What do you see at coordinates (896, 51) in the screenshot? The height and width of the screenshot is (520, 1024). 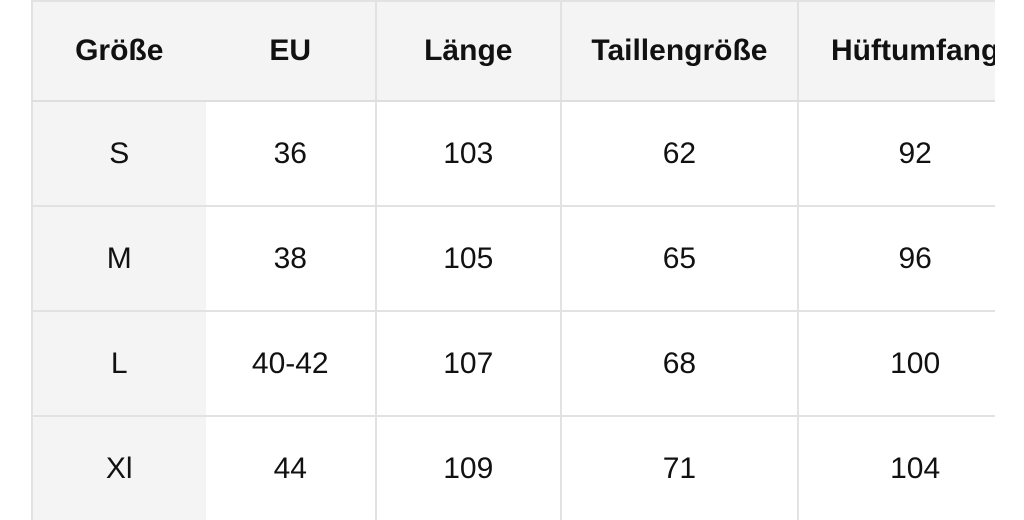 I see `header-cell-hueftumfang: Hüftumfang` at bounding box center [896, 51].